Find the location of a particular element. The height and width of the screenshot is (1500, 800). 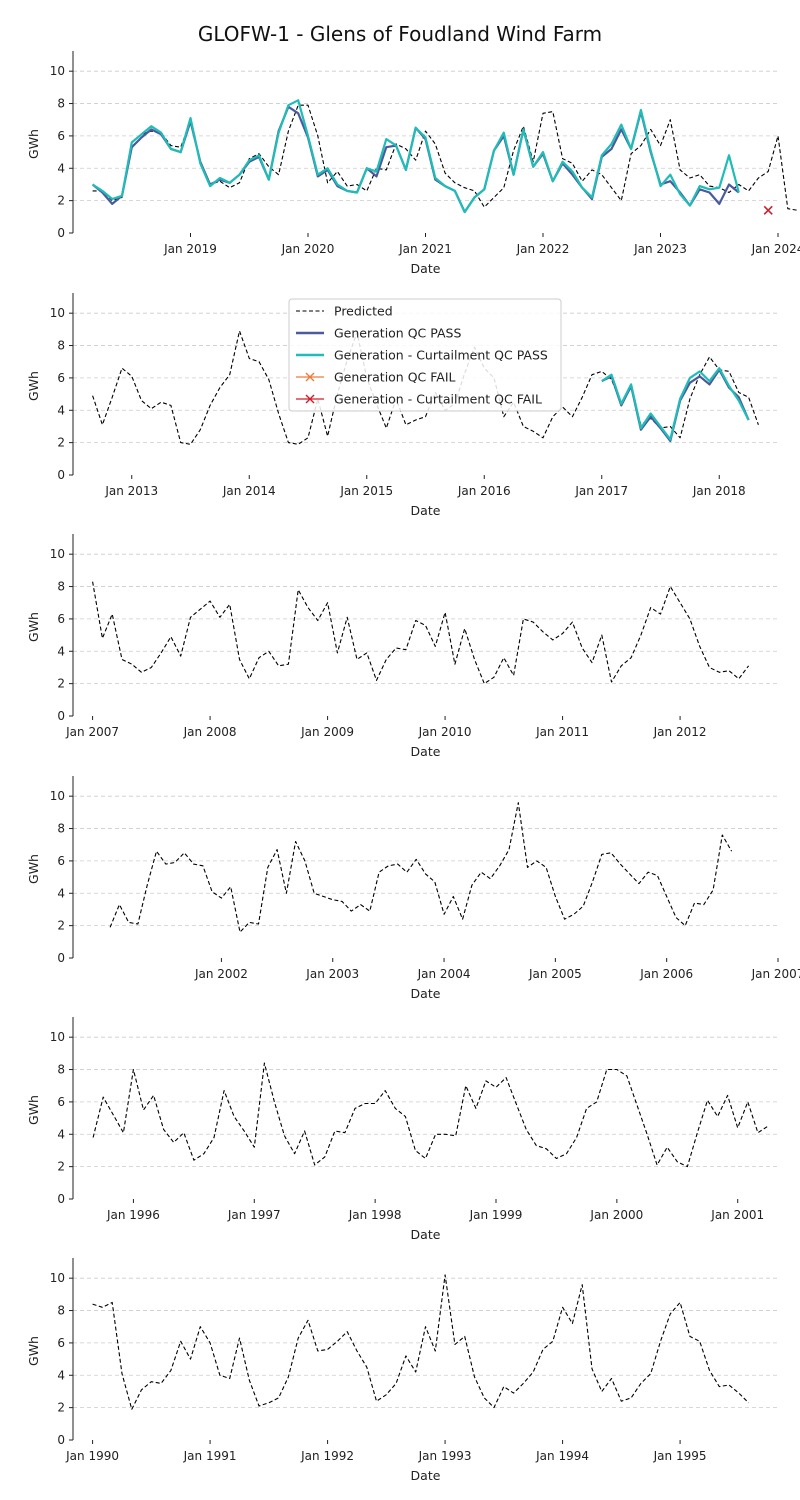

x-tick-label: Jan 2014 is located at coordinates (249, 491).